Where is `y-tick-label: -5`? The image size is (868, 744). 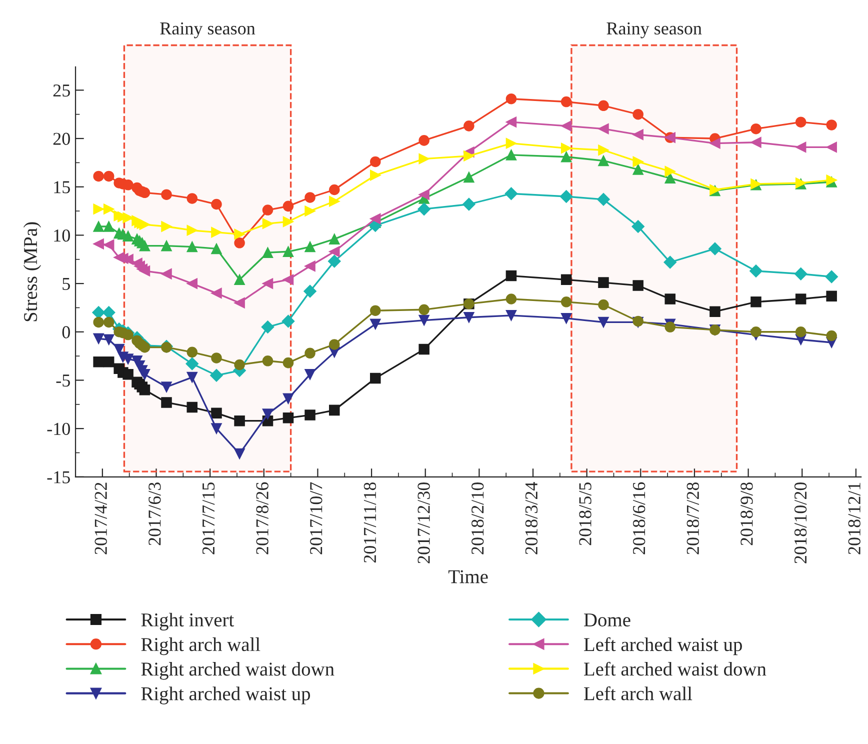 y-tick-label: -5 is located at coordinates (63, 380).